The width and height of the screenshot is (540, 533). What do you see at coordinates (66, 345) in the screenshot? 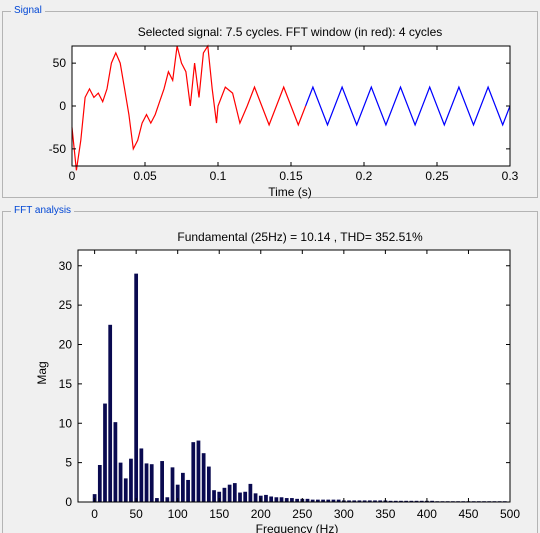
I see `fft-y-tick-label: 20` at bounding box center [66, 345].